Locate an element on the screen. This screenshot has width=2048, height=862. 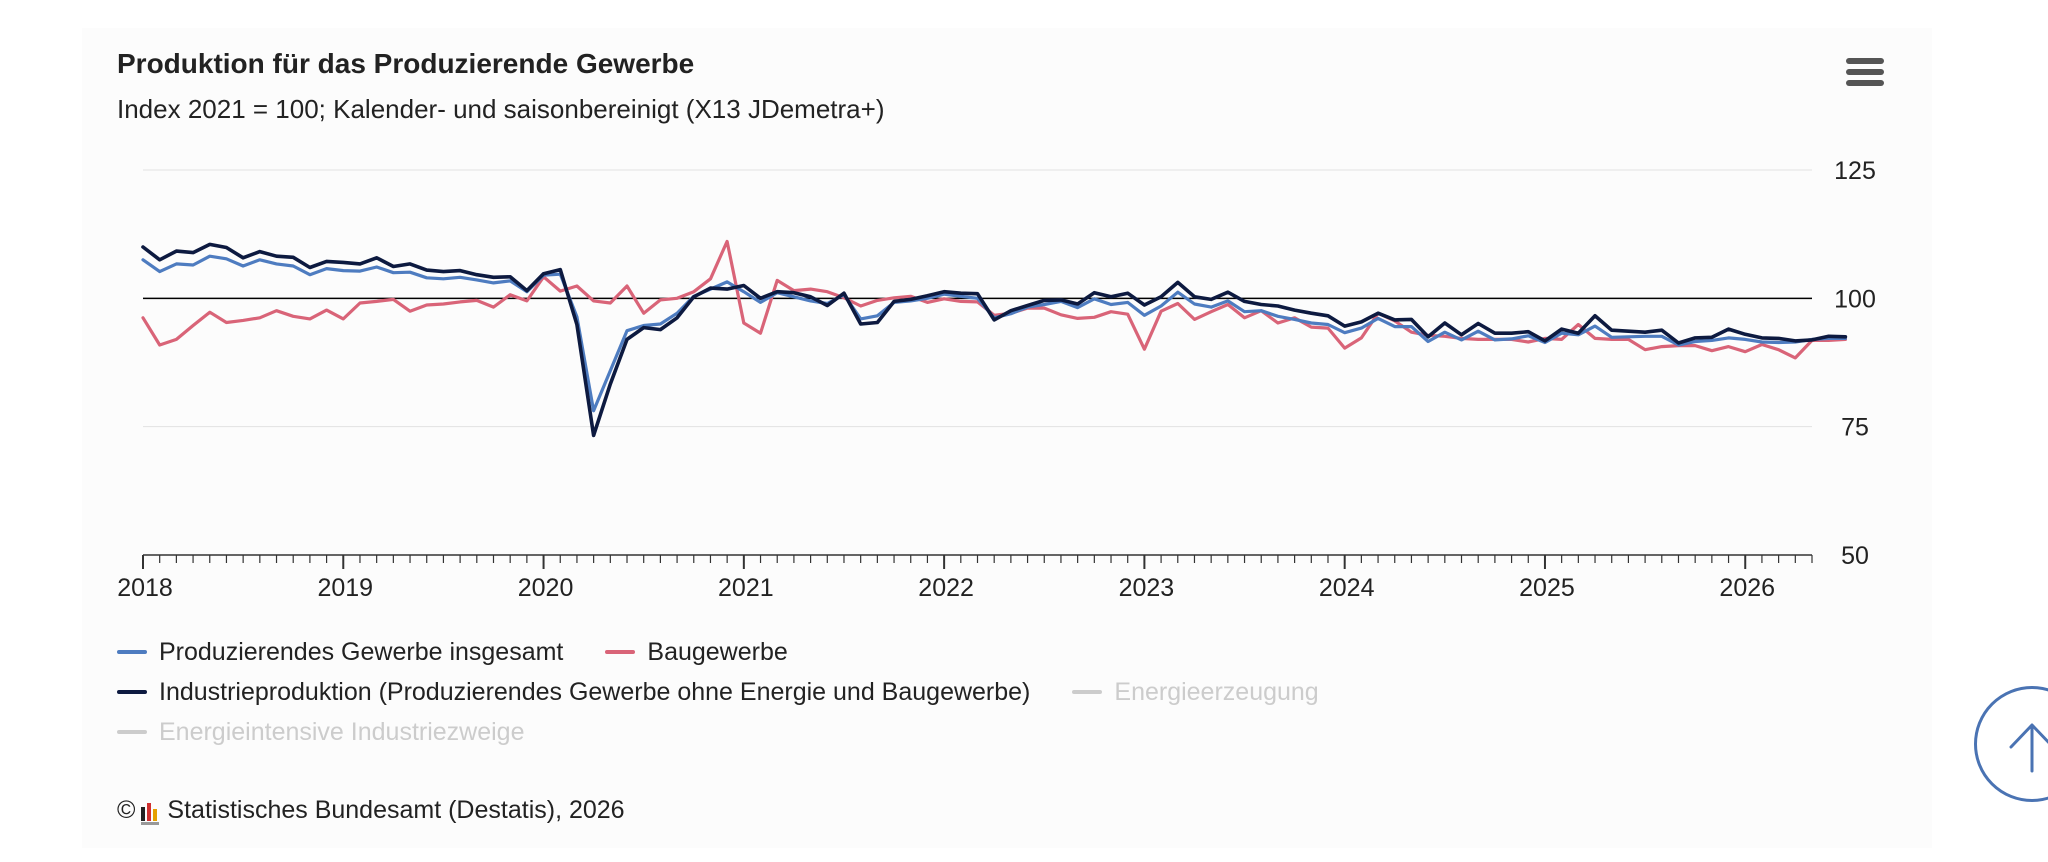
x-tick-label: 2026 is located at coordinates (1747, 588).